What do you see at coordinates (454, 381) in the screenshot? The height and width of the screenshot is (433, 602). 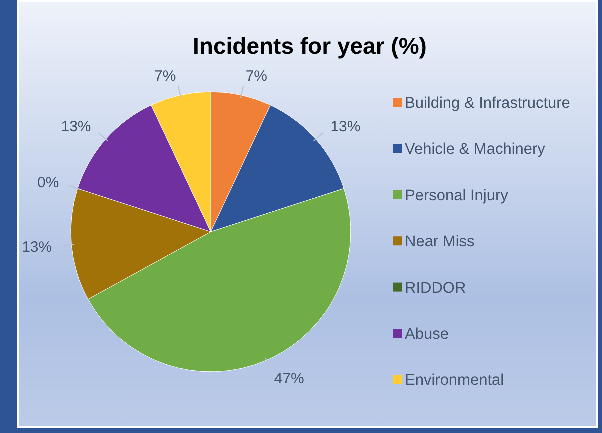 I see `legend-label: Environmental` at bounding box center [454, 381].